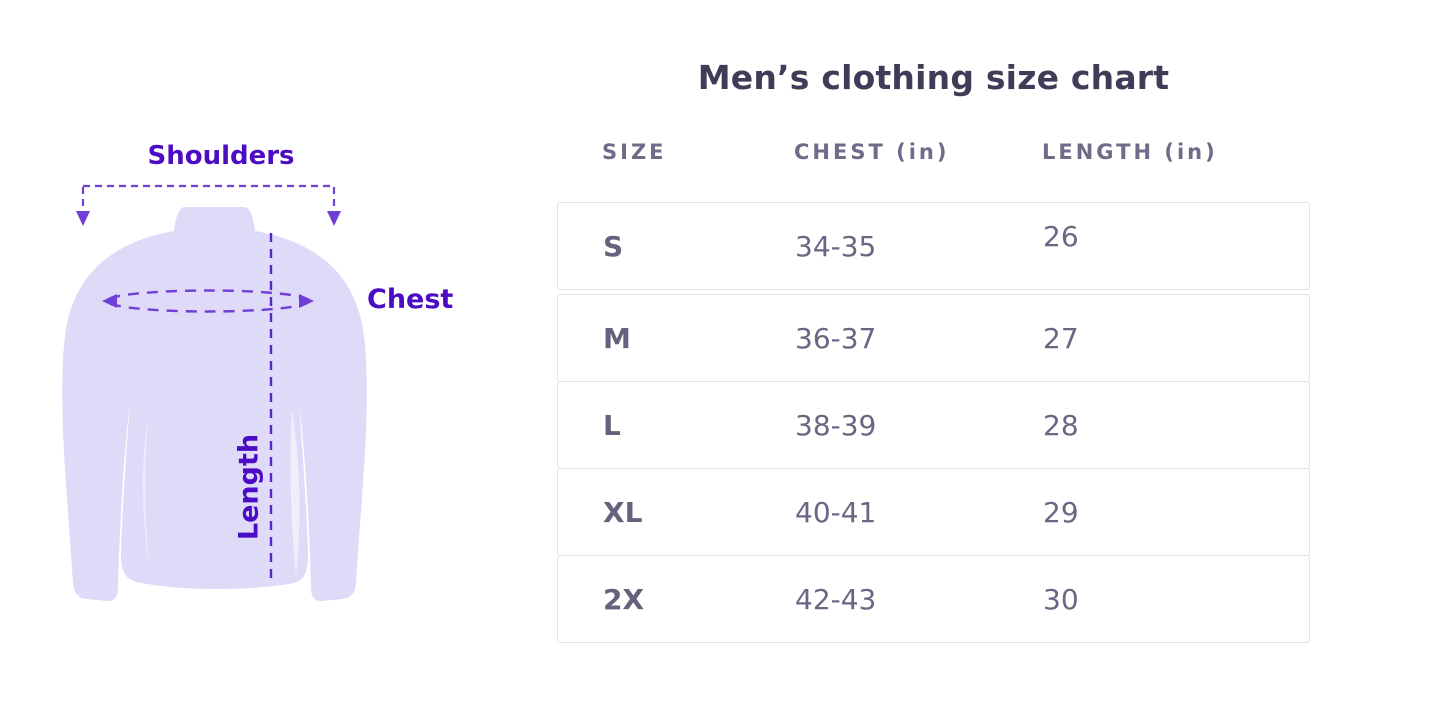  I want to click on shirt-shape, so click(214, 404).